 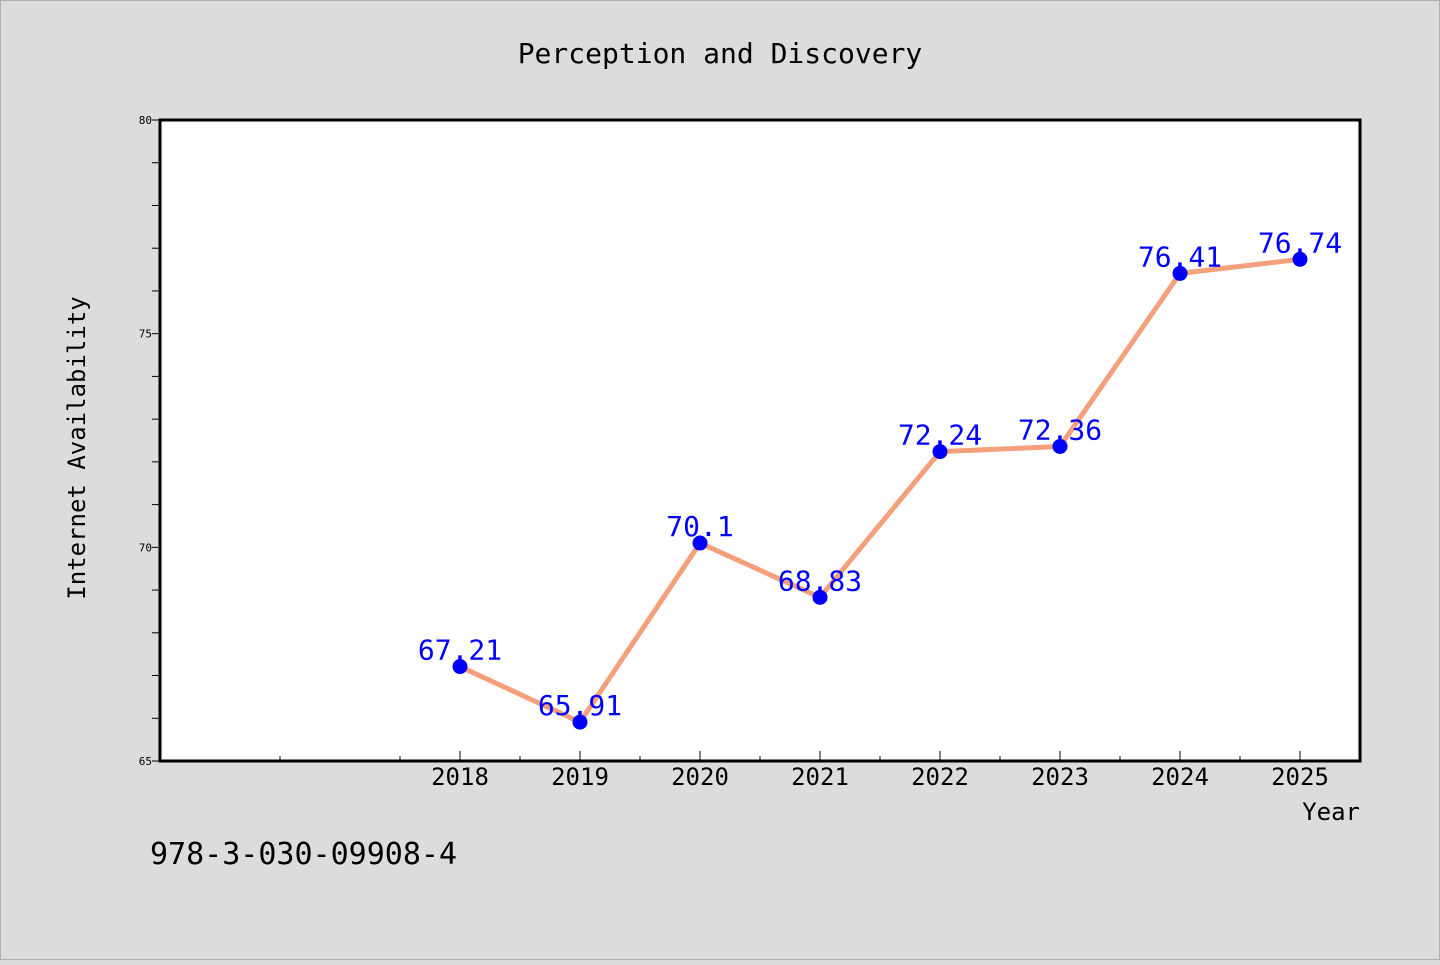 I want to click on x-tick-label: 2020, so click(x=700, y=777).